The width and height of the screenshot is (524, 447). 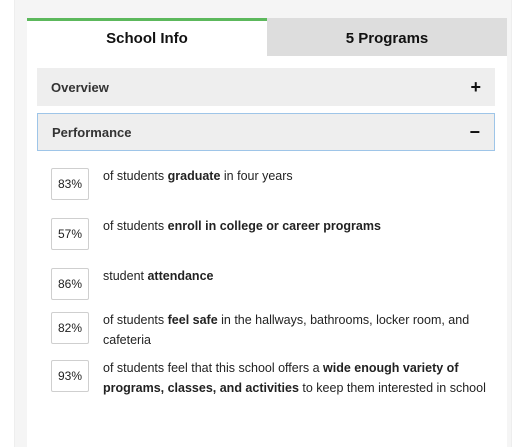 What do you see at coordinates (475, 87) in the screenshot?
I see `plus-icon: +` at bounding box center [475, 87].